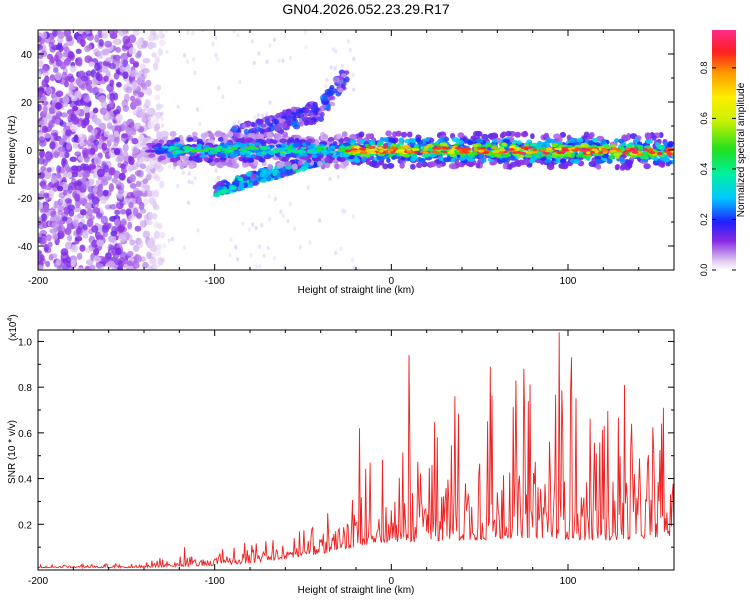 The height and width of the screenshot is (600, 750). I want to click on snr-y-multiplier: (x104), so click(13, 327).